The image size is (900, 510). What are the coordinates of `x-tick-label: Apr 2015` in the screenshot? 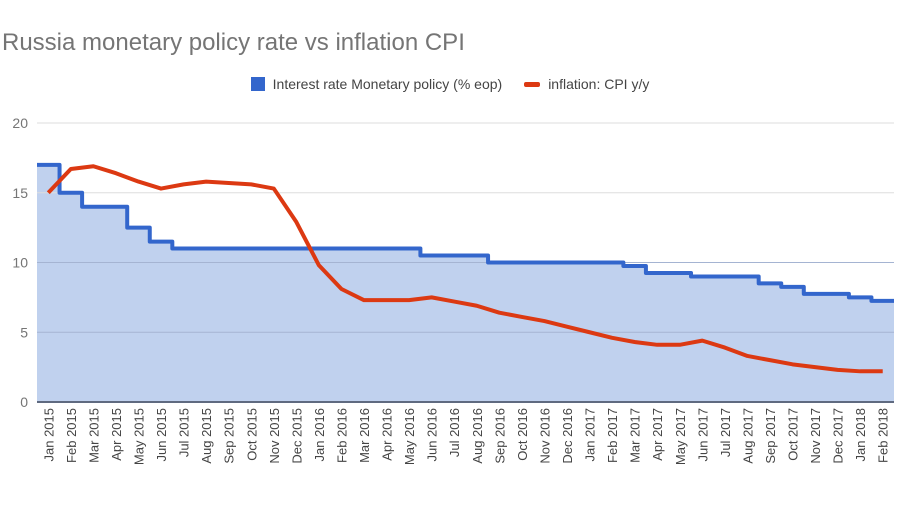 It's located at (116, 434).